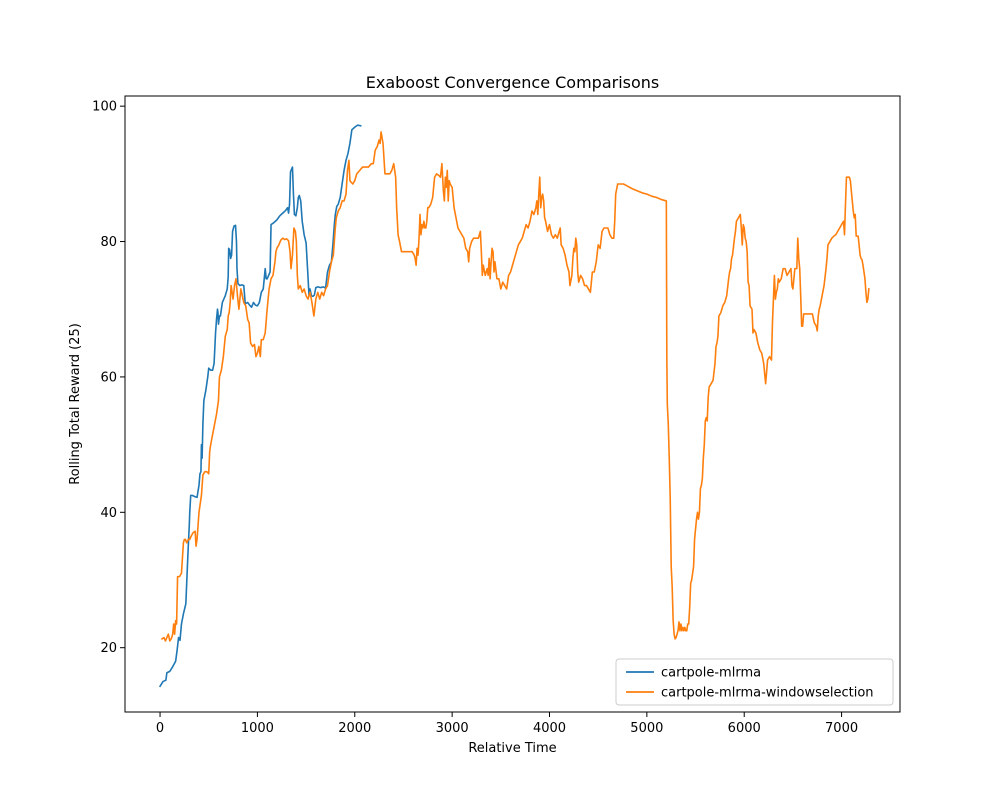  What do you see at coordinates (841, 728) in the screenshot?
I see `x-tick-label: 7000` at bounding box center [841, 728].